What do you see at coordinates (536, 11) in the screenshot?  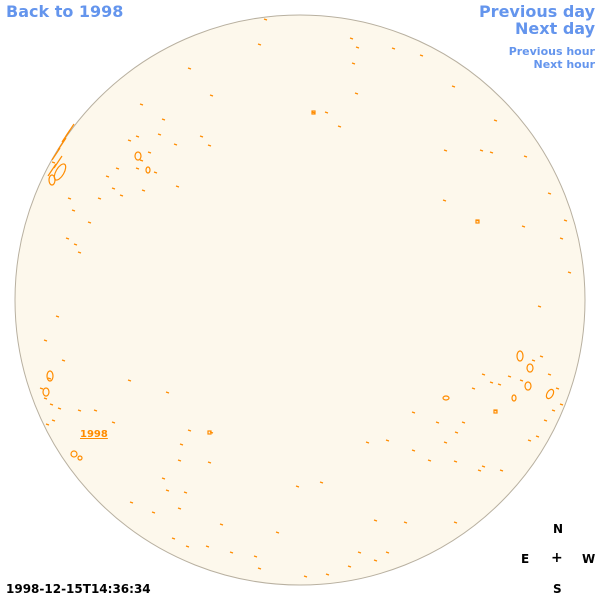 I see `previous-day-link: Previous day` at bounding box center [536, 11].